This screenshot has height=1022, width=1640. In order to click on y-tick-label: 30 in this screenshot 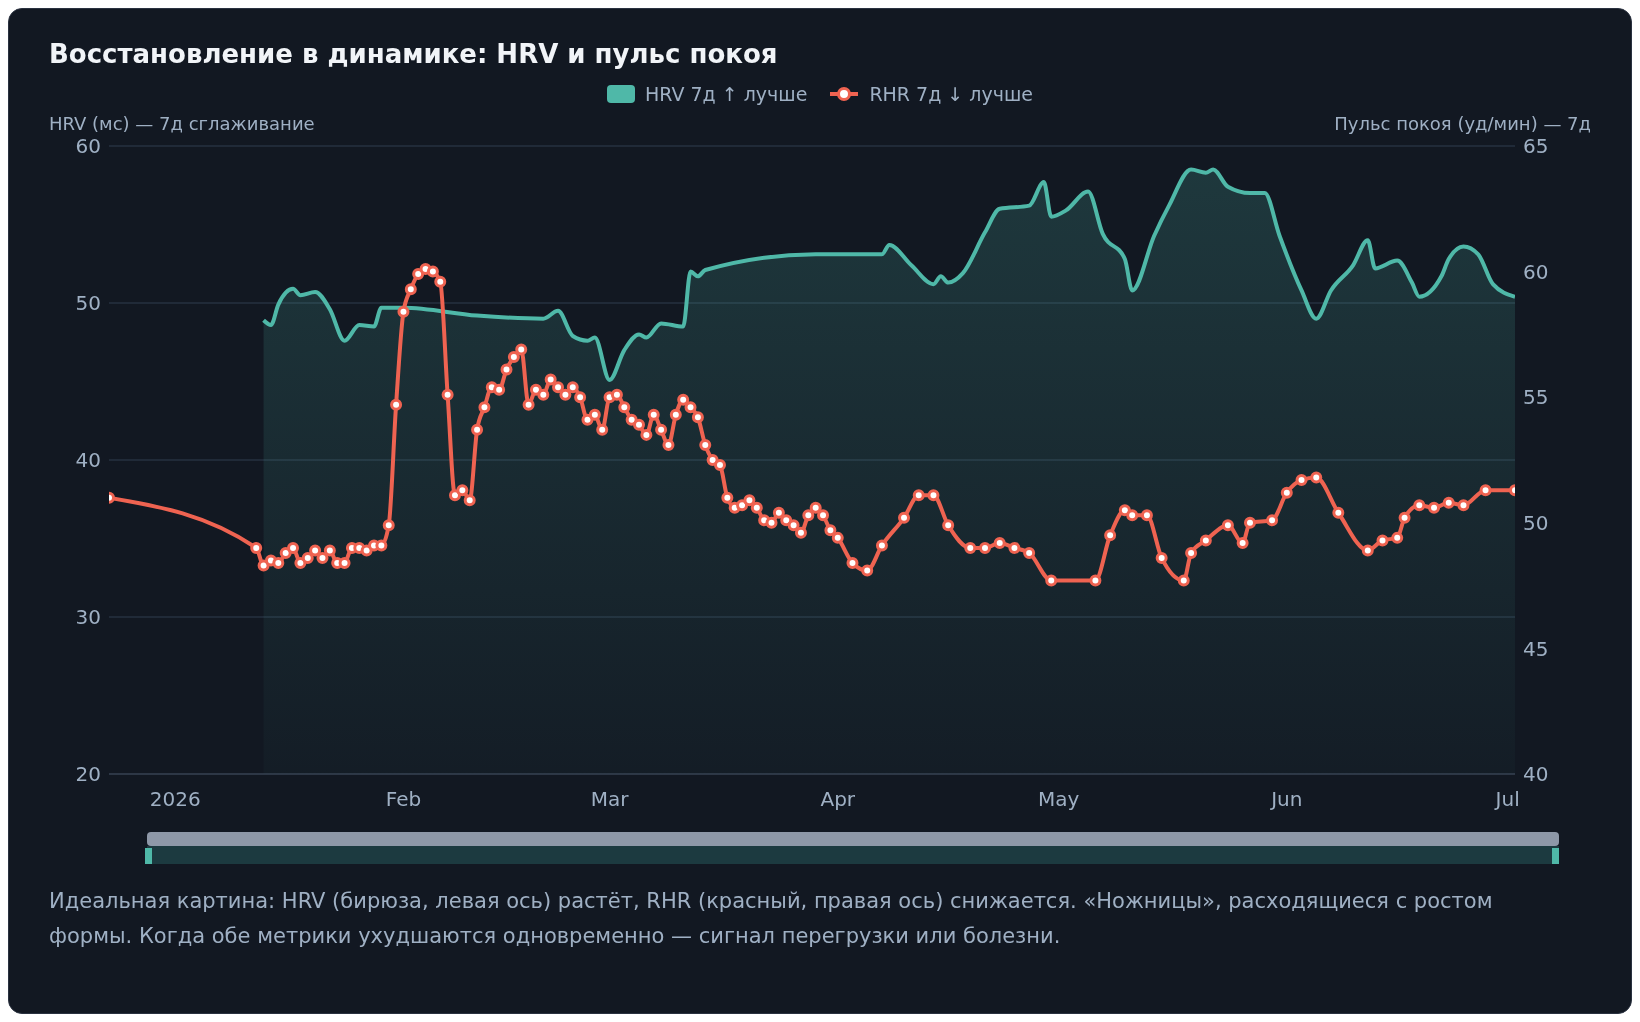, I will do `click(88, 617)`.